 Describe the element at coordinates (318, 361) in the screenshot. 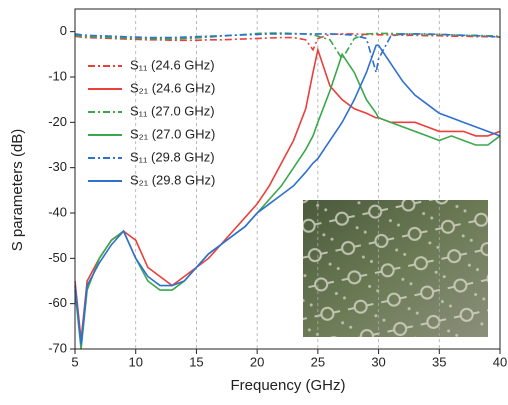

I see `x-tick-label: 25` at that location.